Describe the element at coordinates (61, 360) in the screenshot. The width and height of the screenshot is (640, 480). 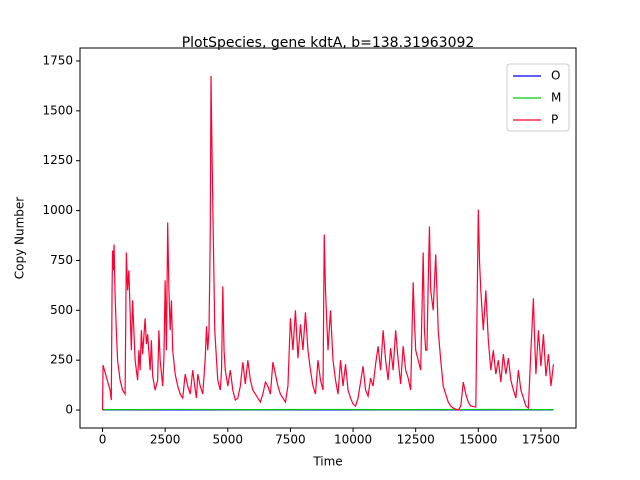
I see `y-tick-label: 250` at that location.